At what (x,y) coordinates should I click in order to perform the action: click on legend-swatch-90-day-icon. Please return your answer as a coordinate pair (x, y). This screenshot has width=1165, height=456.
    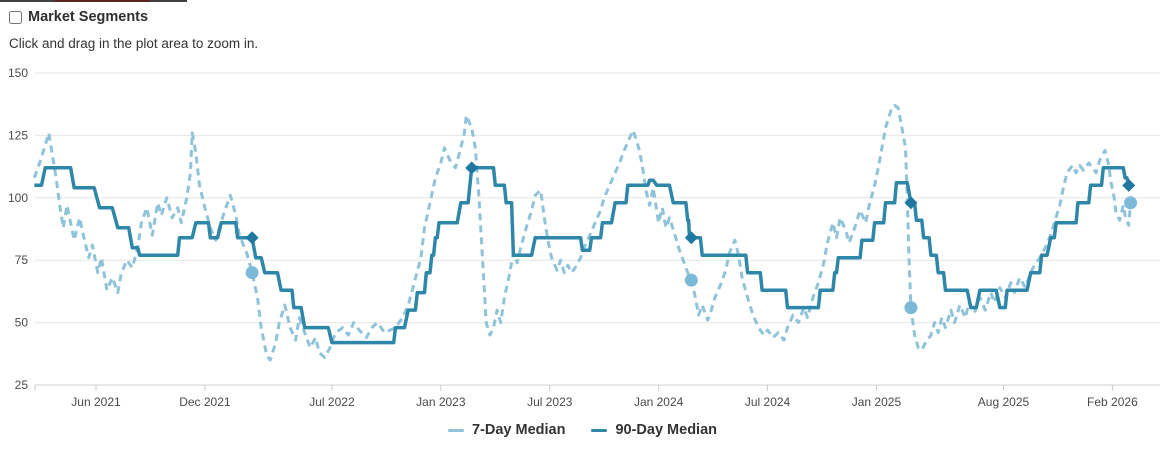
    Looking at the image, I should click on (599, 430).